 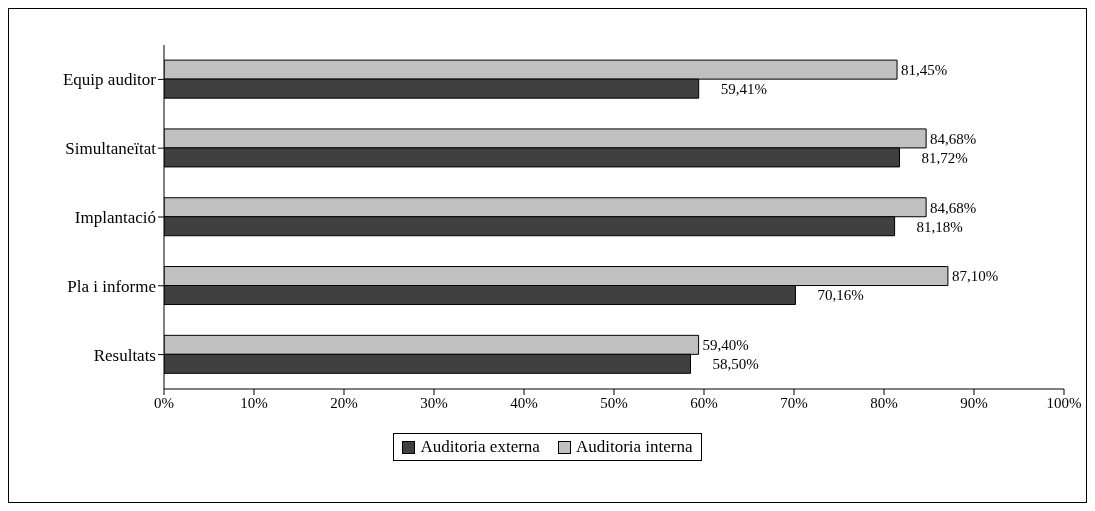 I want to click on legend-label: Auditoria externa, so click(x=480, y=447).